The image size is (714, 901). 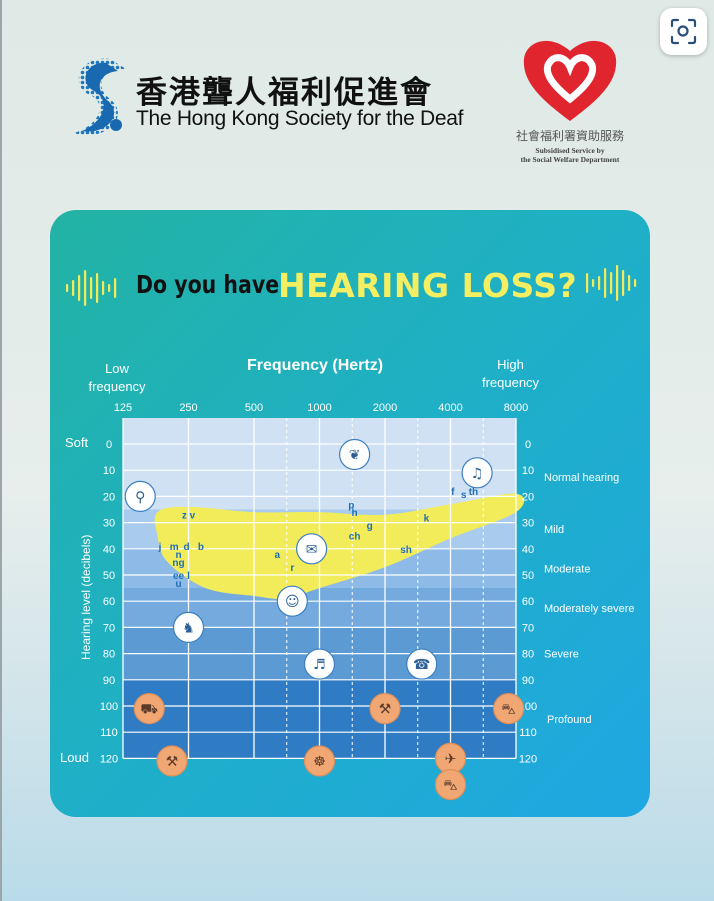 I want to click on telephone-ringing-icon: ☎, so click(x=422, y=664).